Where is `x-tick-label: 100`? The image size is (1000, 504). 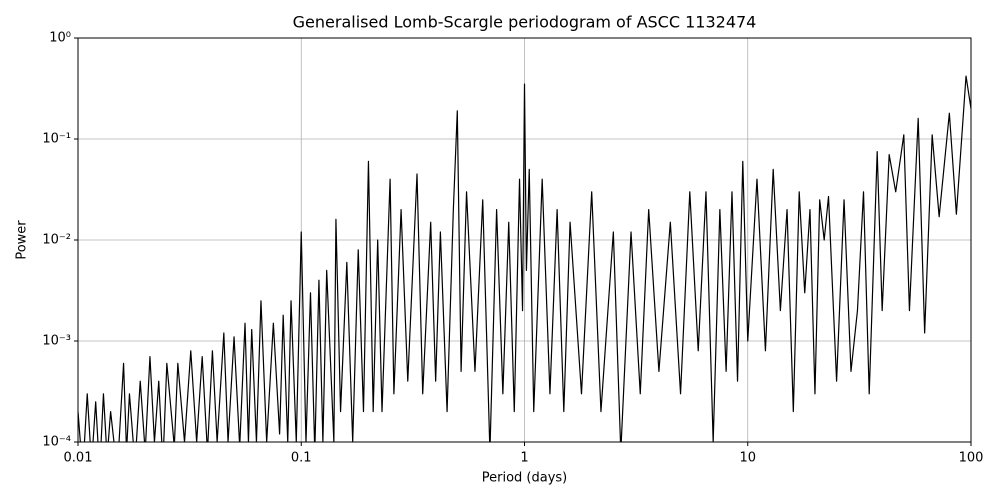 x-tick-label: 100 is located at coordinates (971, 458).